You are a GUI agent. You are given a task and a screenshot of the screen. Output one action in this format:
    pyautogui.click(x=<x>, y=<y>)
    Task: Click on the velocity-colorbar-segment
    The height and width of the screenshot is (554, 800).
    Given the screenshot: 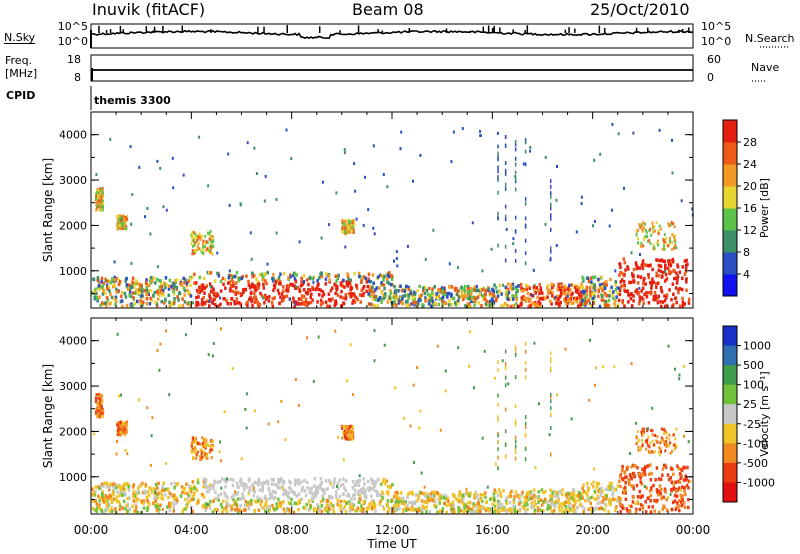 What is the action you would take?
    pyautogui.click(x=730, y=453)
    